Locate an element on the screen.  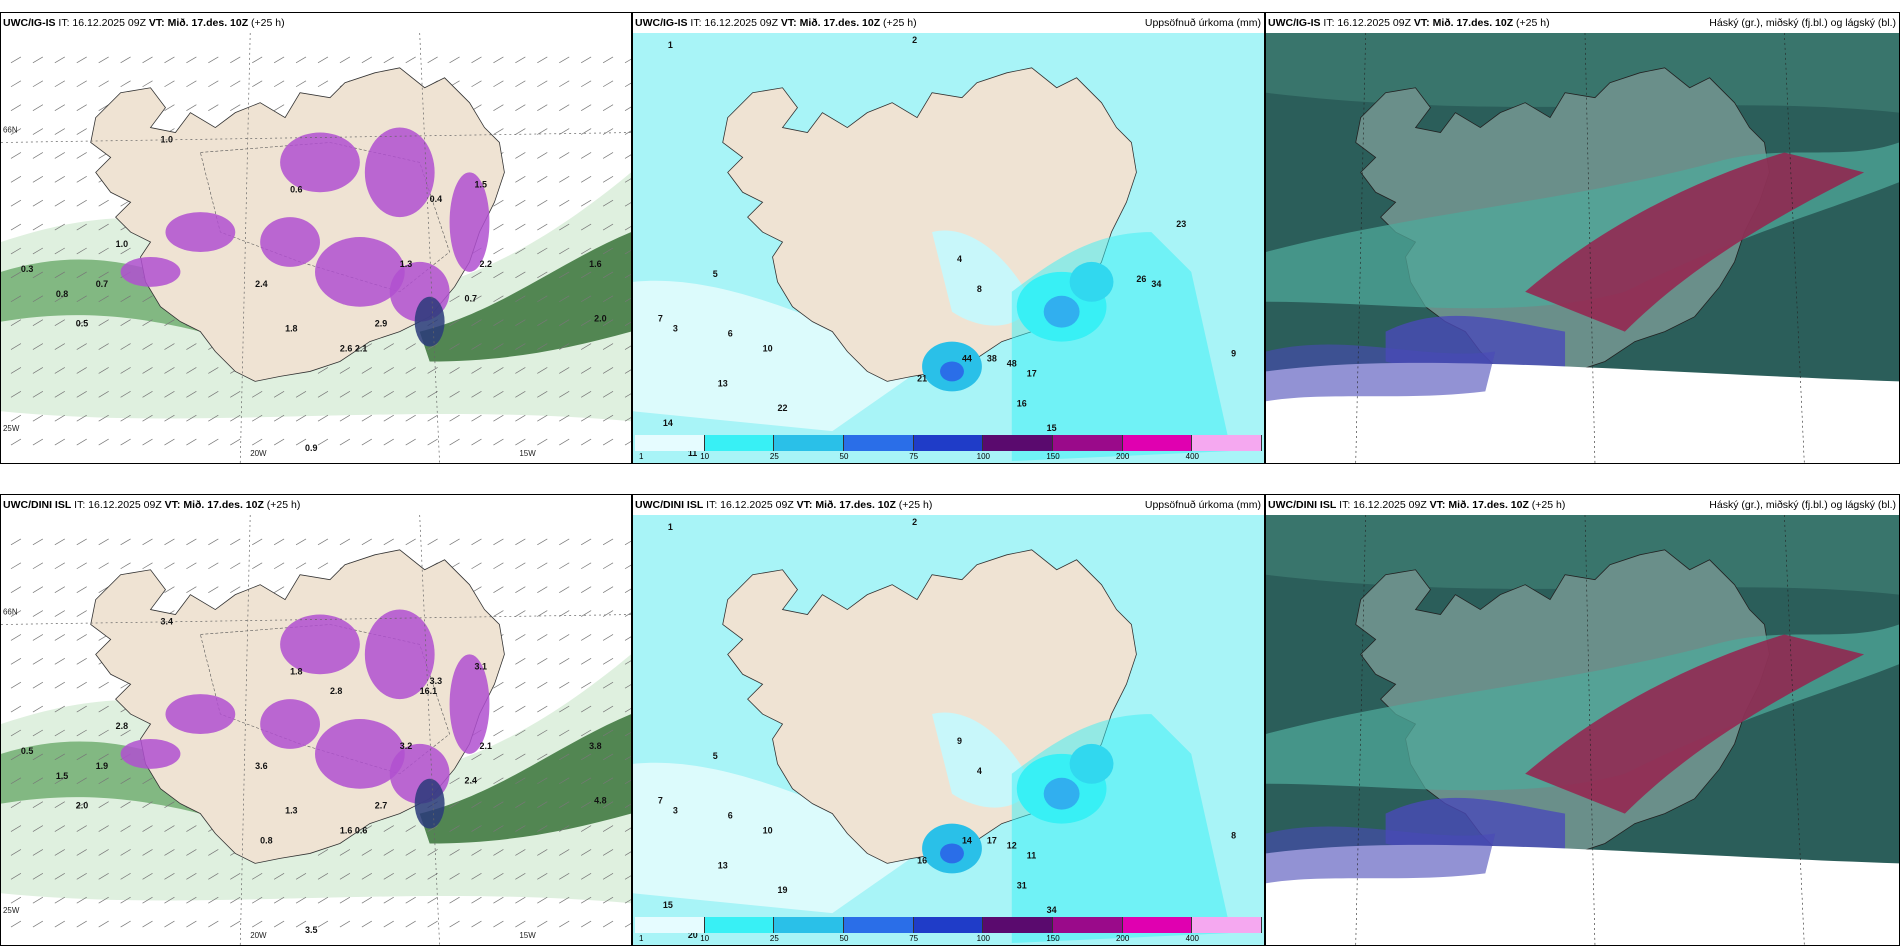
mid-cloud is located at coordinates (1381, 373).